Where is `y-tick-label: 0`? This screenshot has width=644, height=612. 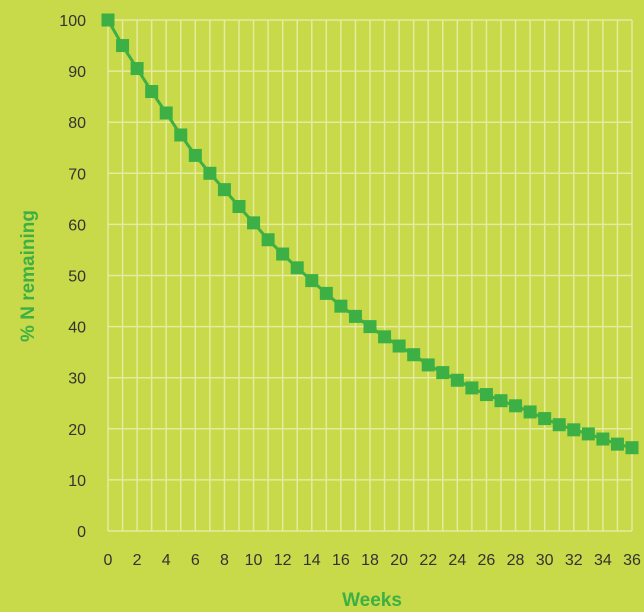
y-tick-label: 0 is located at coordinates (81, 532).